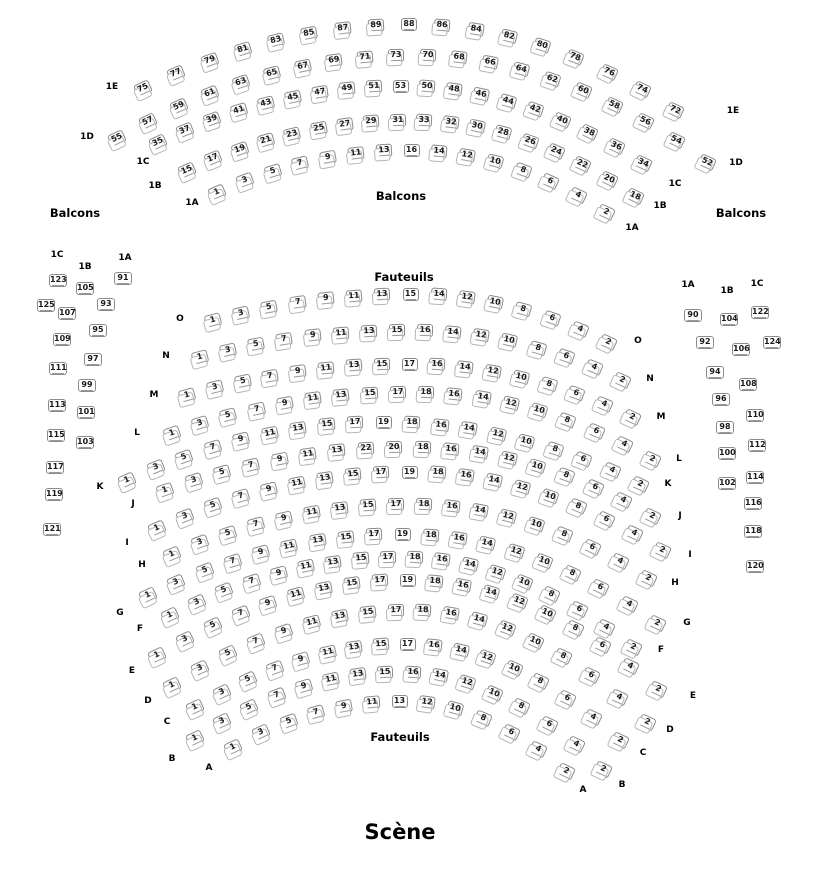  What do you see at coordinates (279, 459) in the screenshot?
I see `seat-J-9: 9` at bounding box center [279, 459].